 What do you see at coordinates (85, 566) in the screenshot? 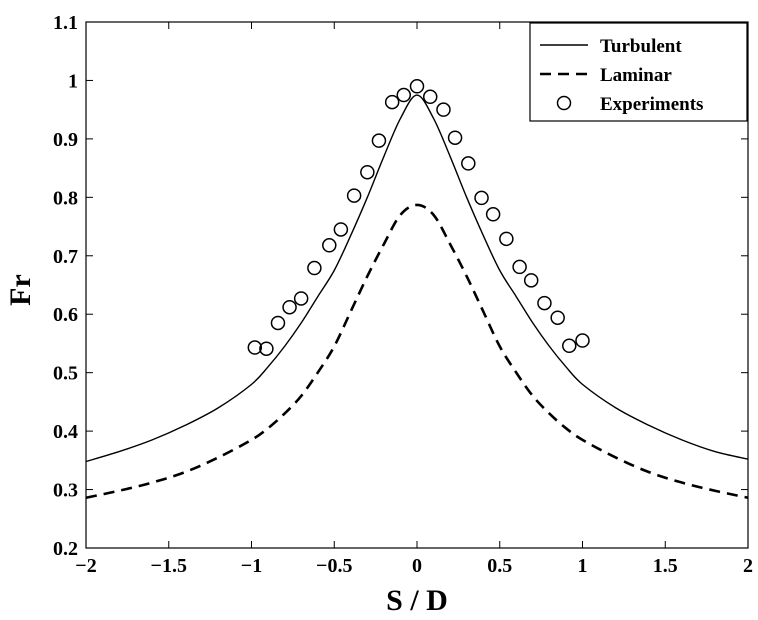
I see `x-tick-label: −2` at bounding box center [85, 566].